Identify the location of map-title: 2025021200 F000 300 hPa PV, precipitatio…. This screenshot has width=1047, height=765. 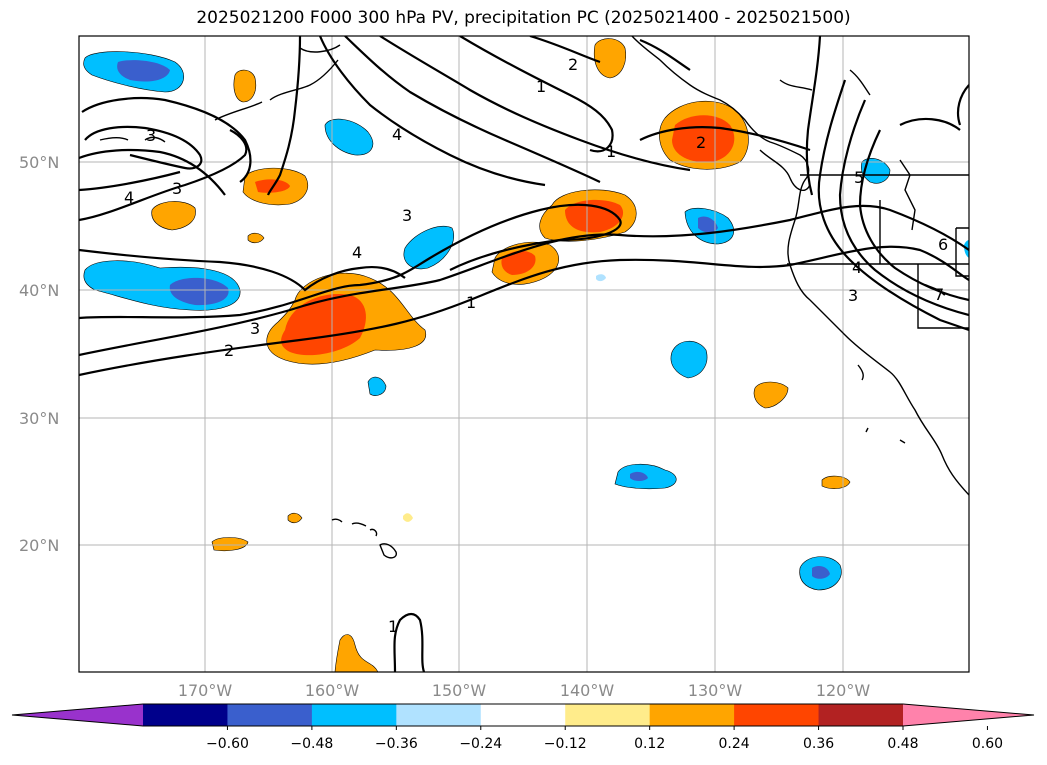
(523, 18).